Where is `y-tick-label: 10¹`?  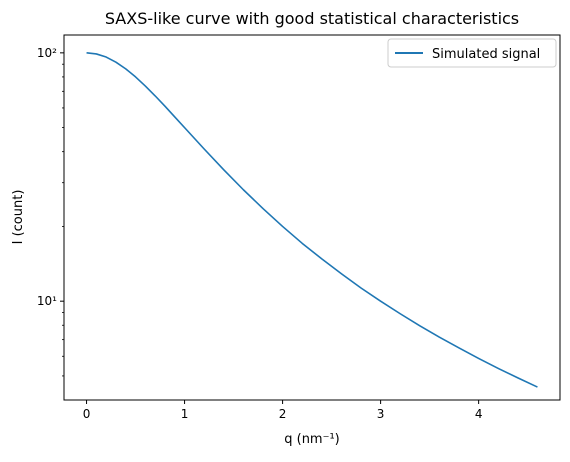 y-tick-label: 10¹ is located at coordinates (47, 301).